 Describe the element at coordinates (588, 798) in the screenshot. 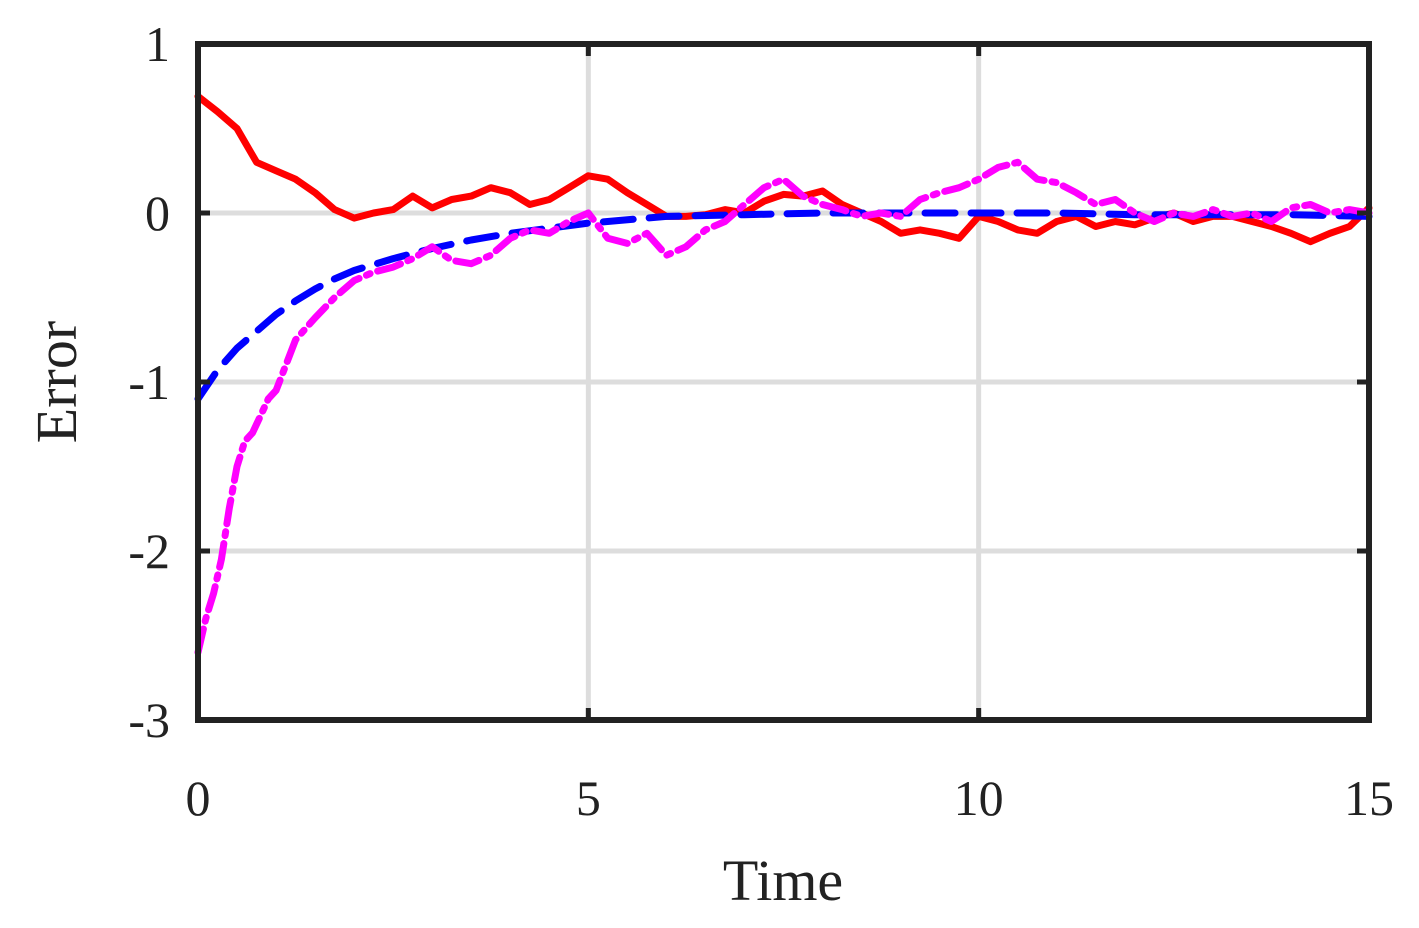

I see `x-tick-label: 5` at that location.